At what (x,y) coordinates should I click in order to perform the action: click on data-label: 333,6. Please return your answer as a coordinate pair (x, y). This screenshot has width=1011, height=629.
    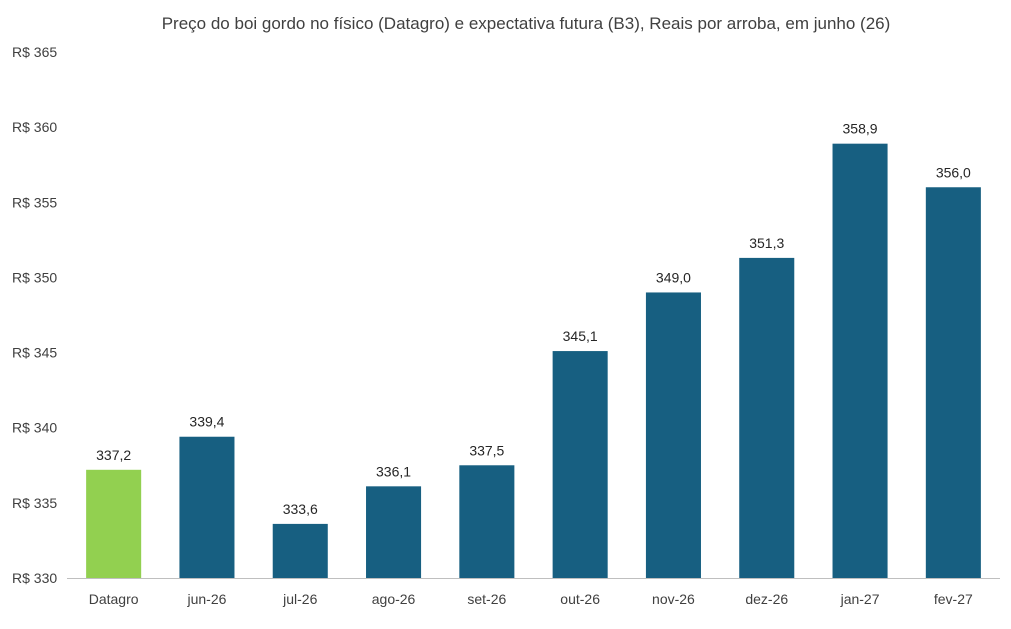
    Looking at the image, I should click on (300, 509).